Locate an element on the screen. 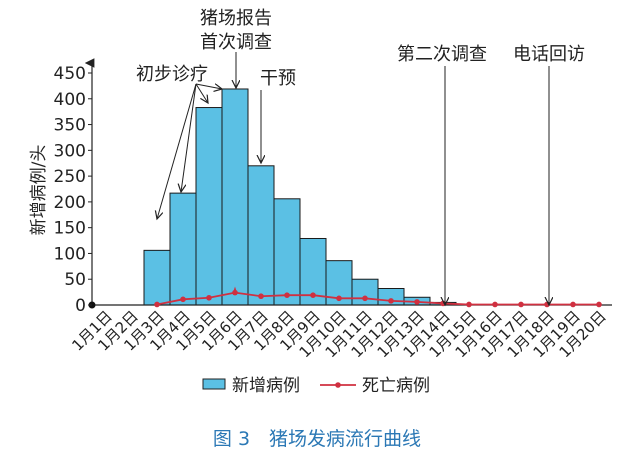 The width and height of the screenshot is (634, 460). death-point-1月3日 is located at coordinates (157, 304).